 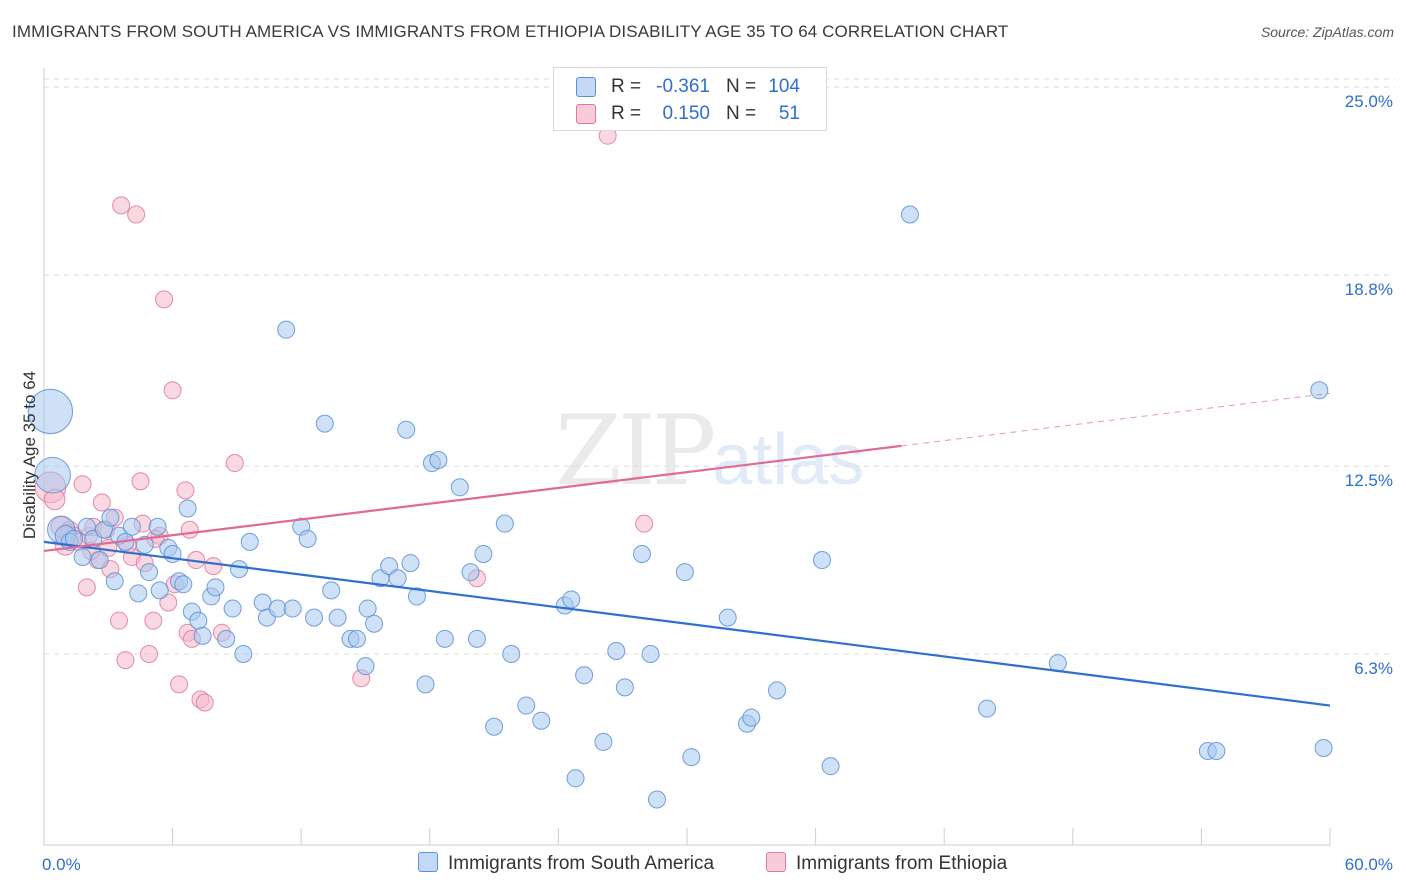 I want to click on stats-row-south-america: R = -0.361 N = 104, so click(x=690, y=87).